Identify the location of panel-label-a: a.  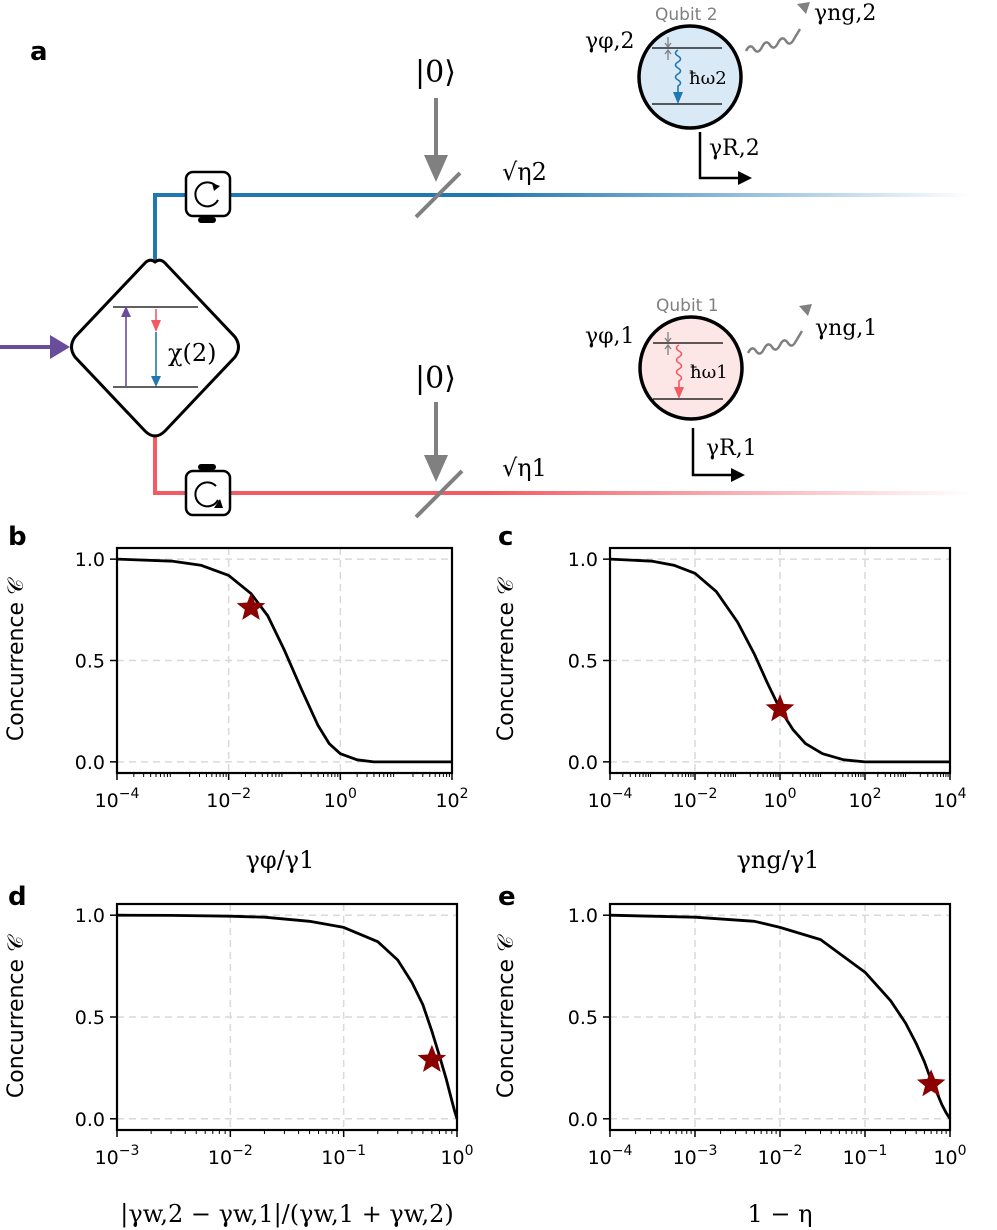
(39, 52).